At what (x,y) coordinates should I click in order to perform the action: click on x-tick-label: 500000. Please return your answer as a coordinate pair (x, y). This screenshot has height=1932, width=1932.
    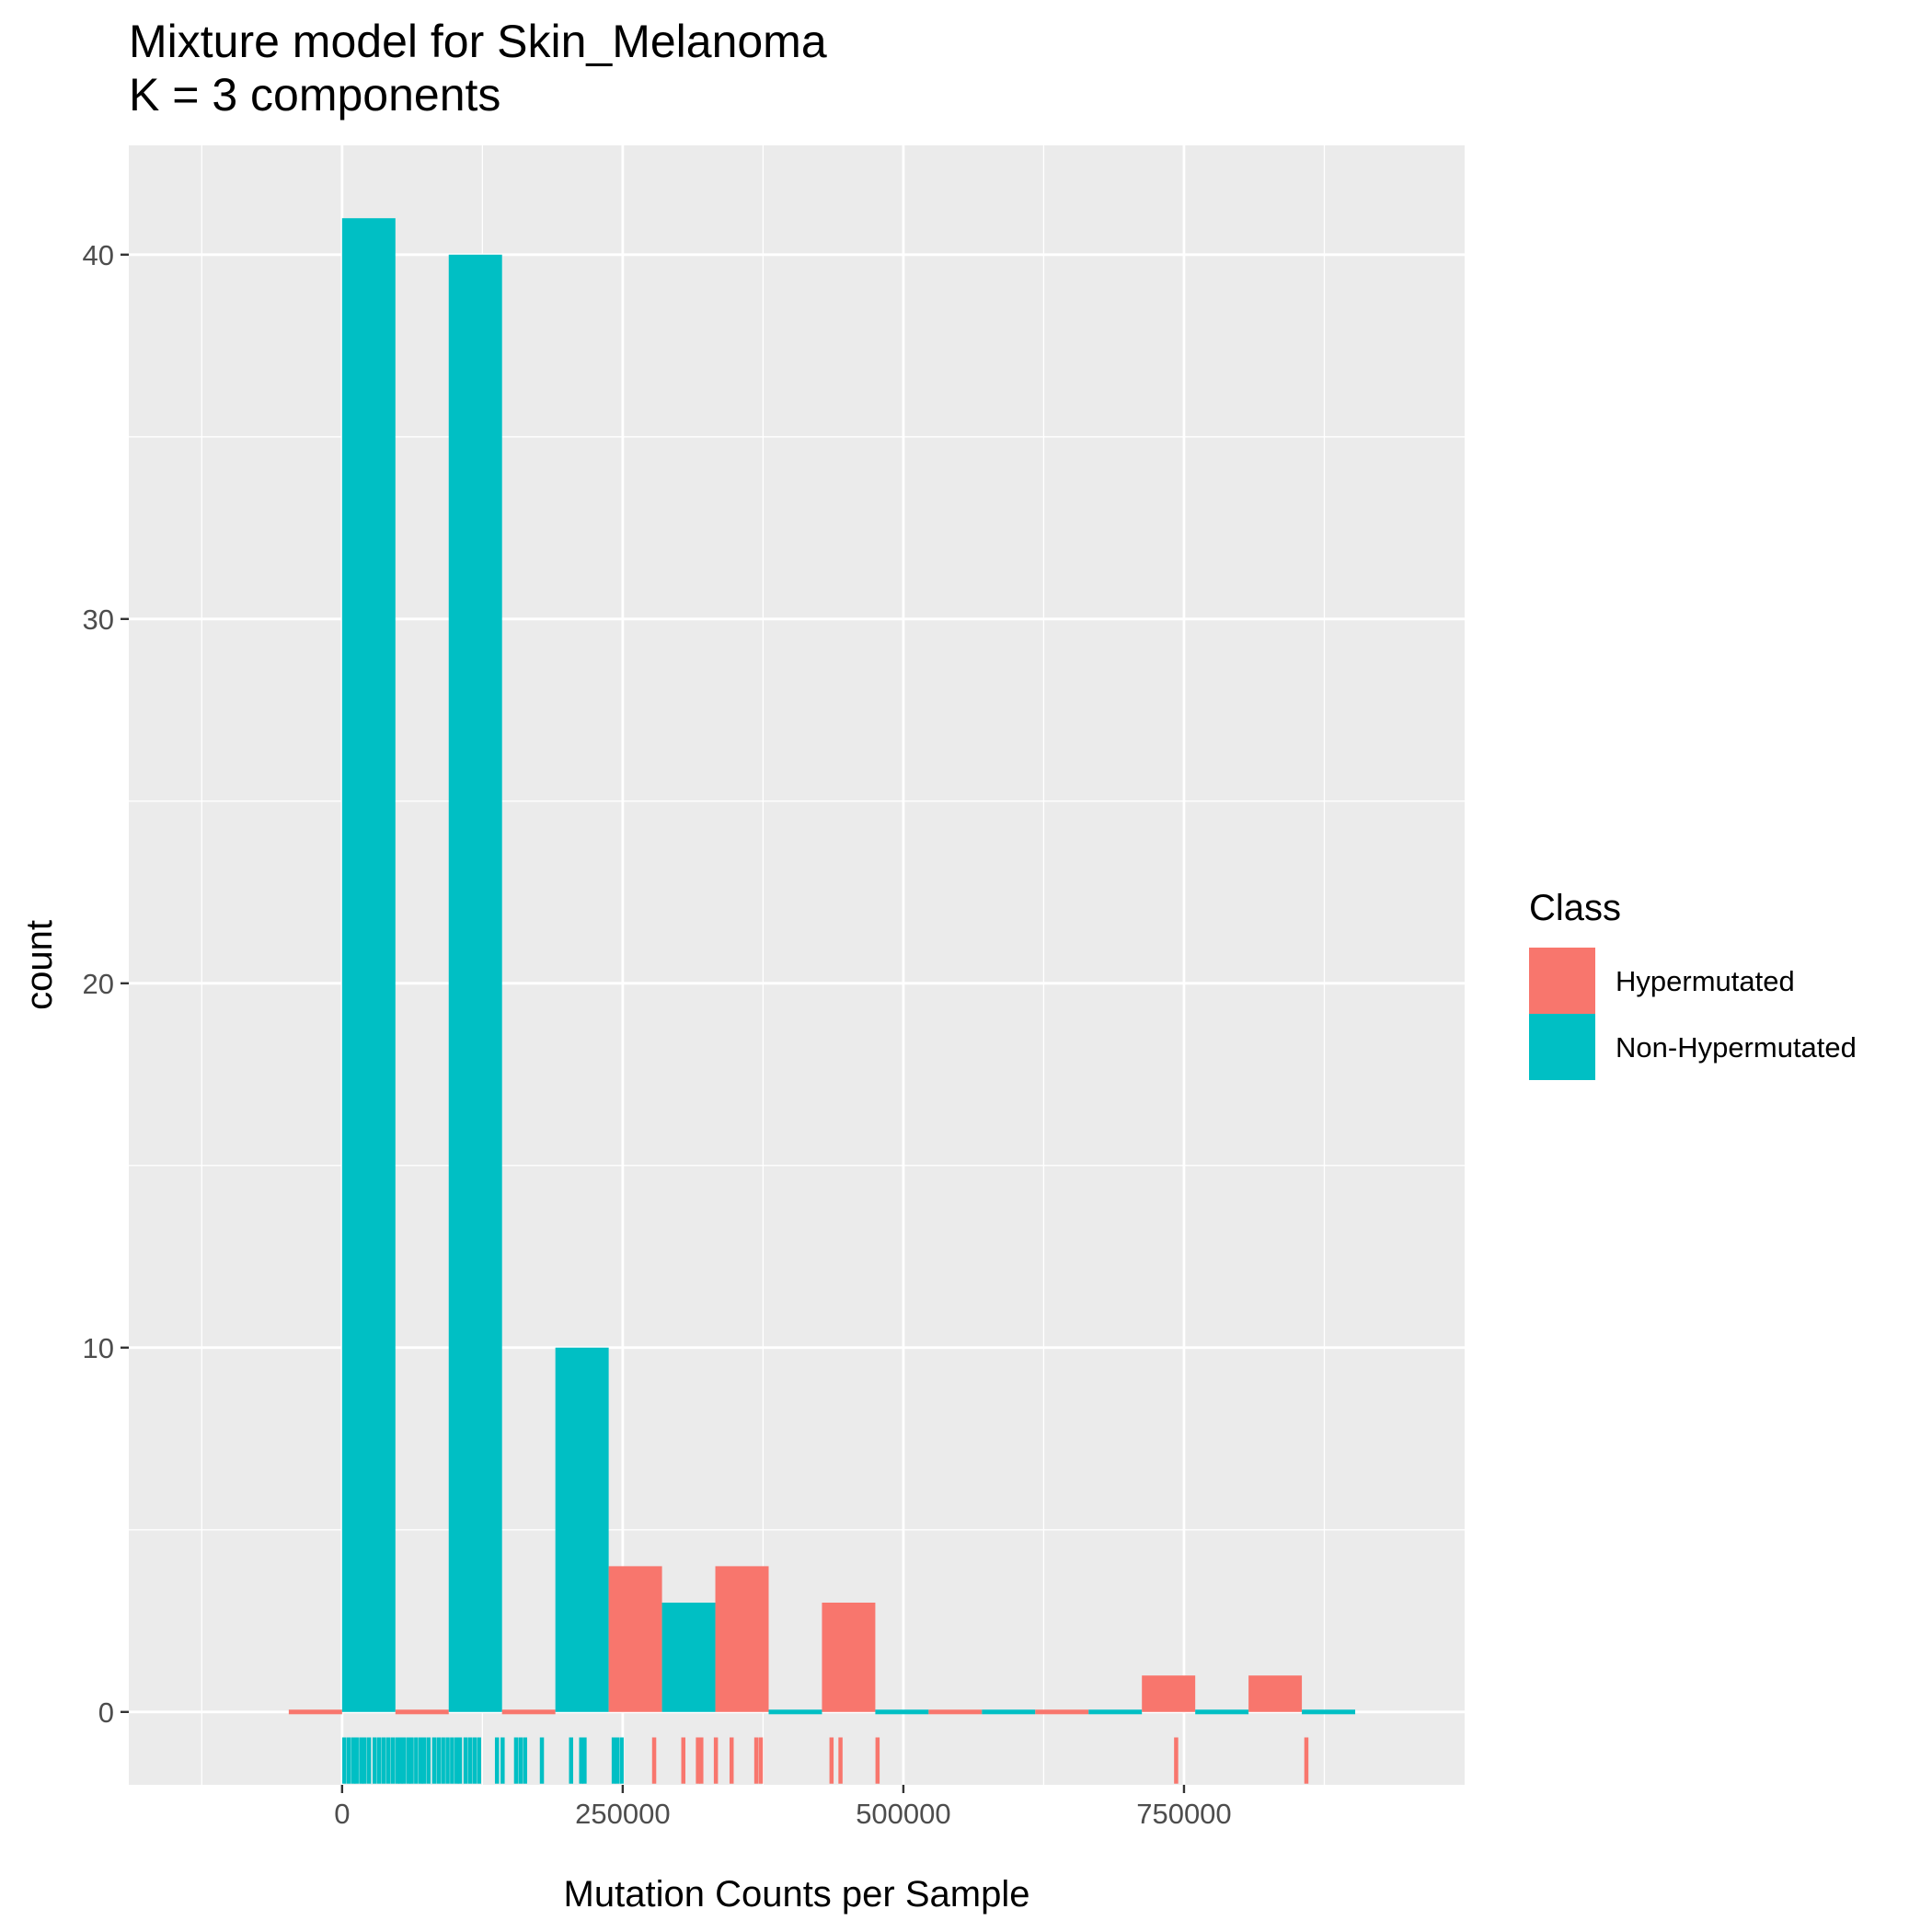
    Looking at the image, I should click on (903, 1814).